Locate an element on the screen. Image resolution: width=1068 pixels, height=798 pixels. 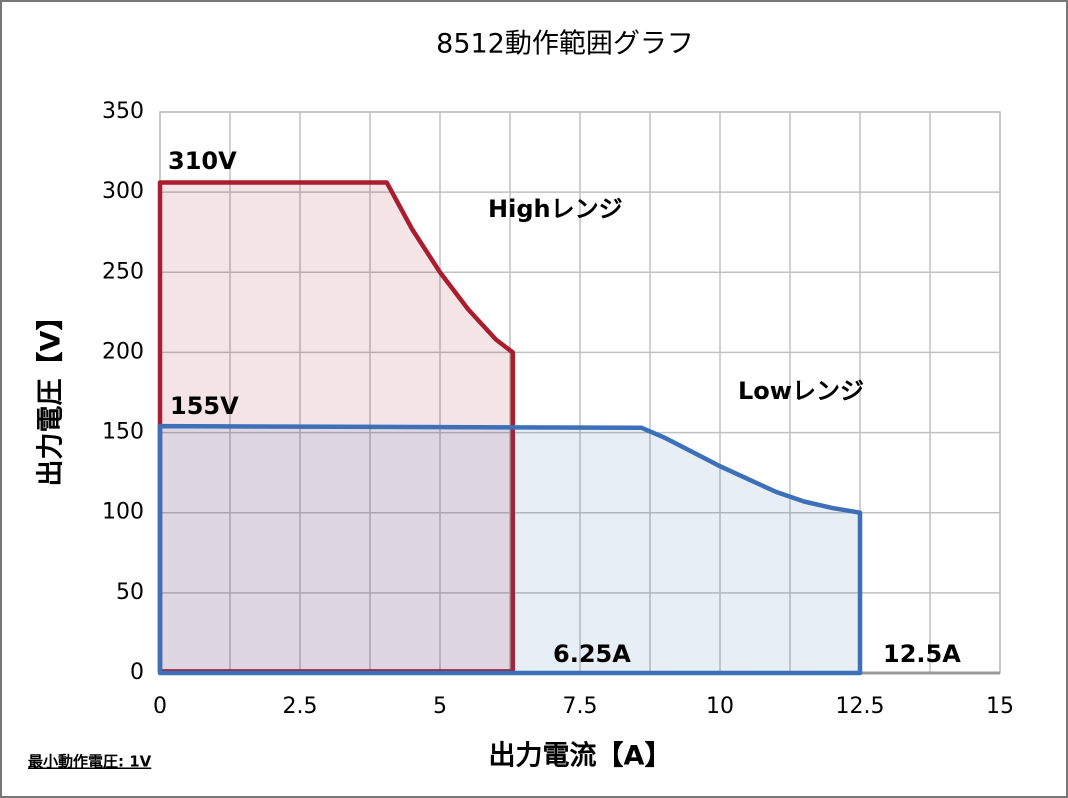
annotation: 310V is located at coordinates (202, 161).